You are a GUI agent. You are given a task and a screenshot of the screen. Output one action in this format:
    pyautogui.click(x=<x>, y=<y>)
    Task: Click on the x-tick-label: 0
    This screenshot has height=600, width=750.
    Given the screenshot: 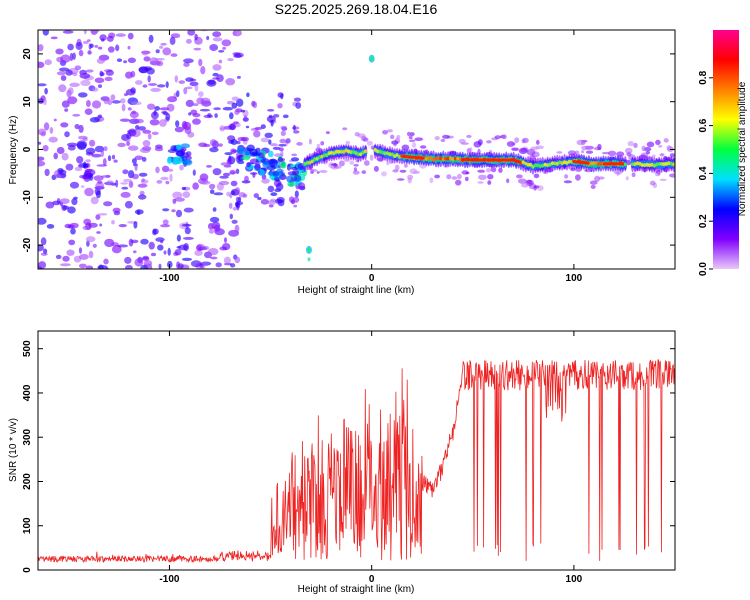 What is the action you would take?
    pyautogui.click(x=372, y=278)
    